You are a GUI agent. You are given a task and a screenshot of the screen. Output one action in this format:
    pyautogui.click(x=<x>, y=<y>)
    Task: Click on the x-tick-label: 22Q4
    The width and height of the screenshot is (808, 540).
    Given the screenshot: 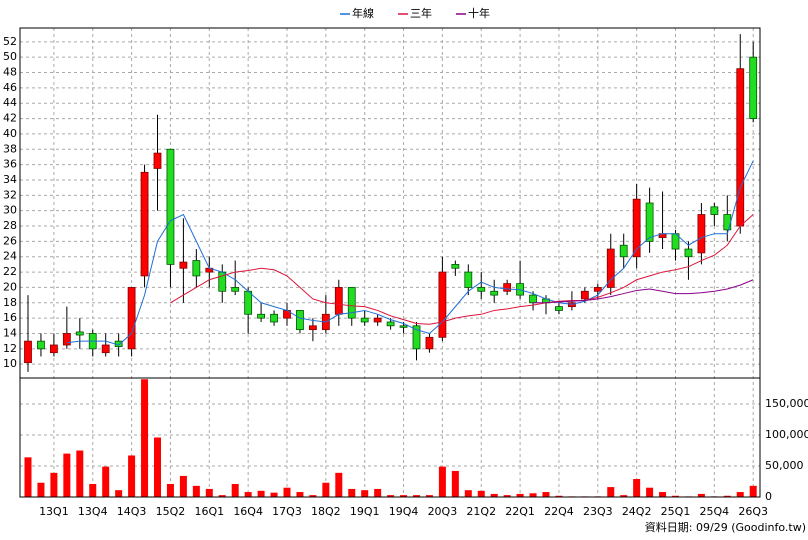 What is the action you would take?
    pyautogui.click(x=559, y=511)
    